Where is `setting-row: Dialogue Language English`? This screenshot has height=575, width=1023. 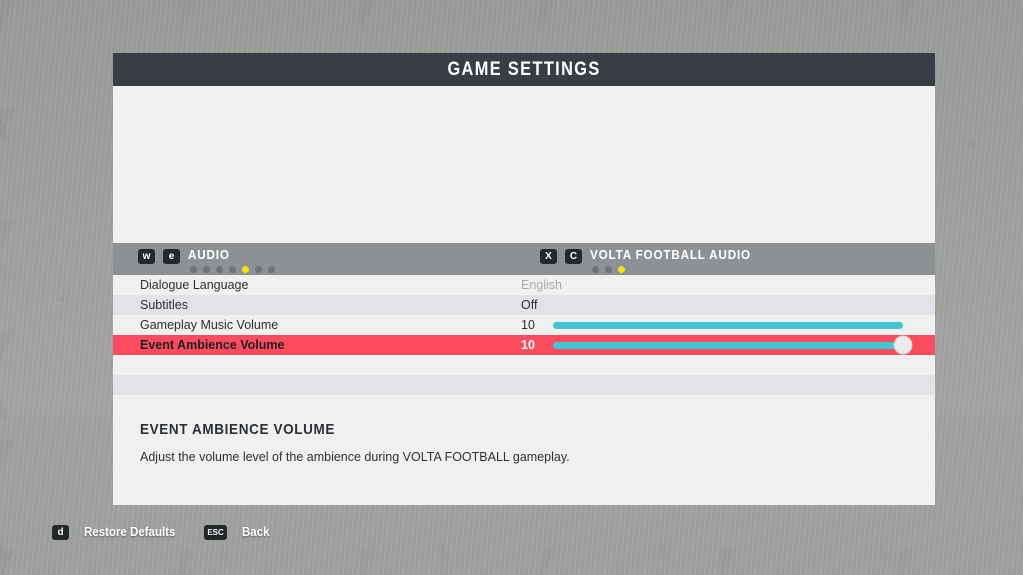
setting-row: Dialogue Language English is located at coordinates (524, 285).